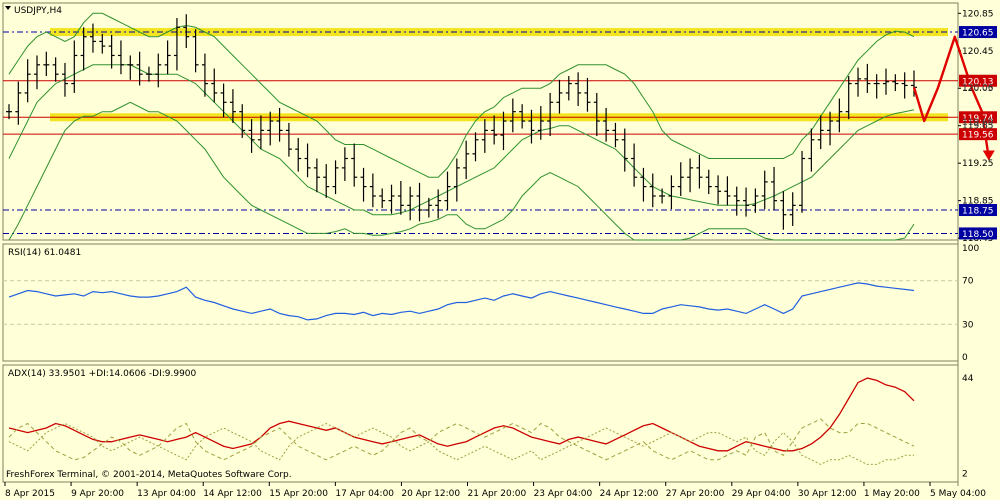 This screenshot has height=500, width=1000. What do you see at coordinates (968, 379) in the screenshot?
I see `adx-tick-label: 44` at bounding box center [968, 379].